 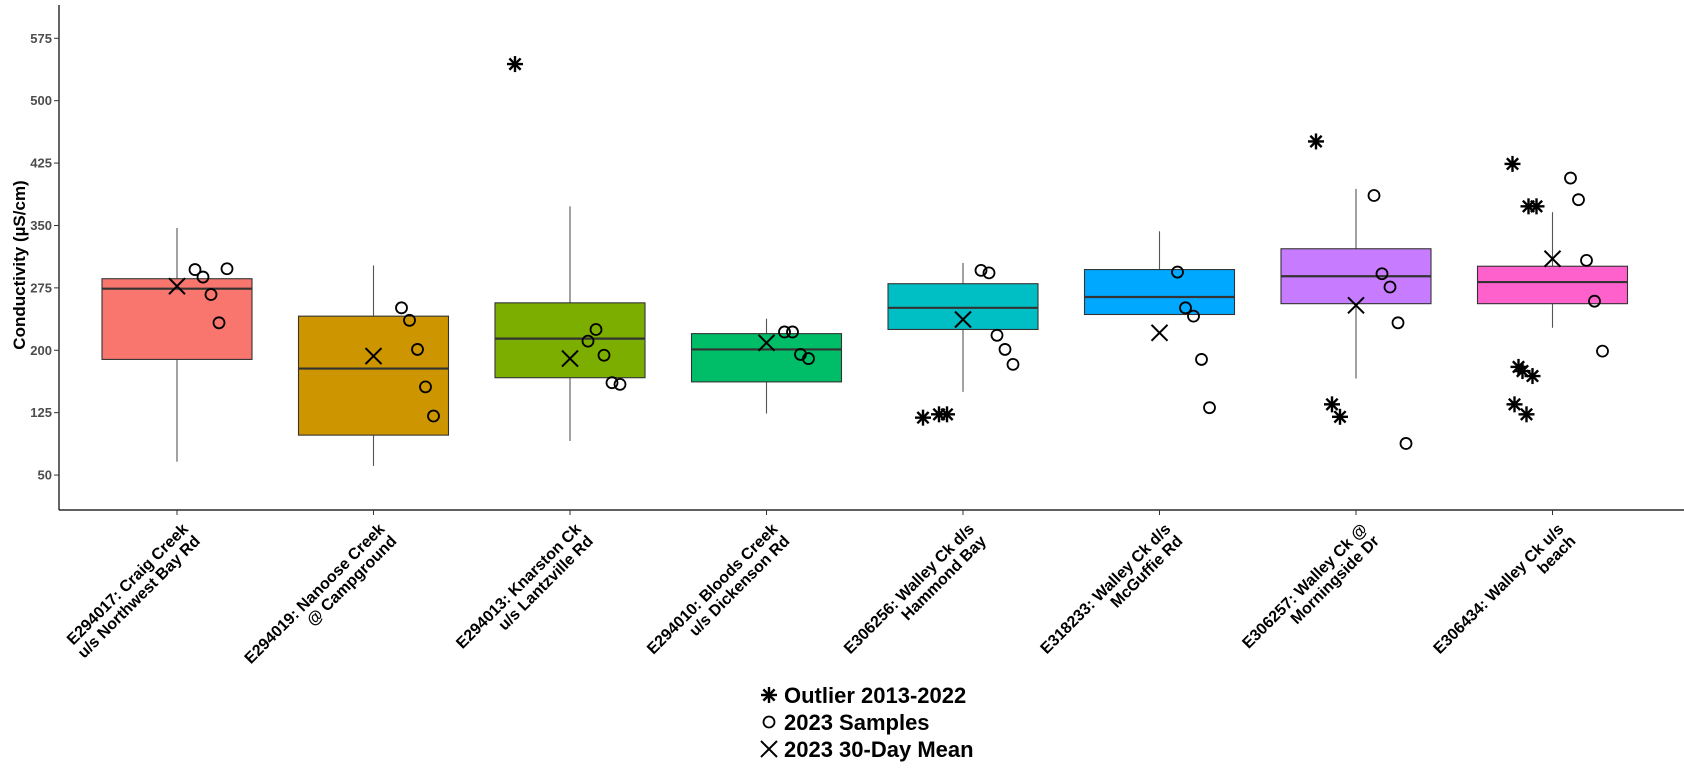 I want to click on x-tick-label-line: E306256: Walley Ck d/s, so click(x=909, y=589).